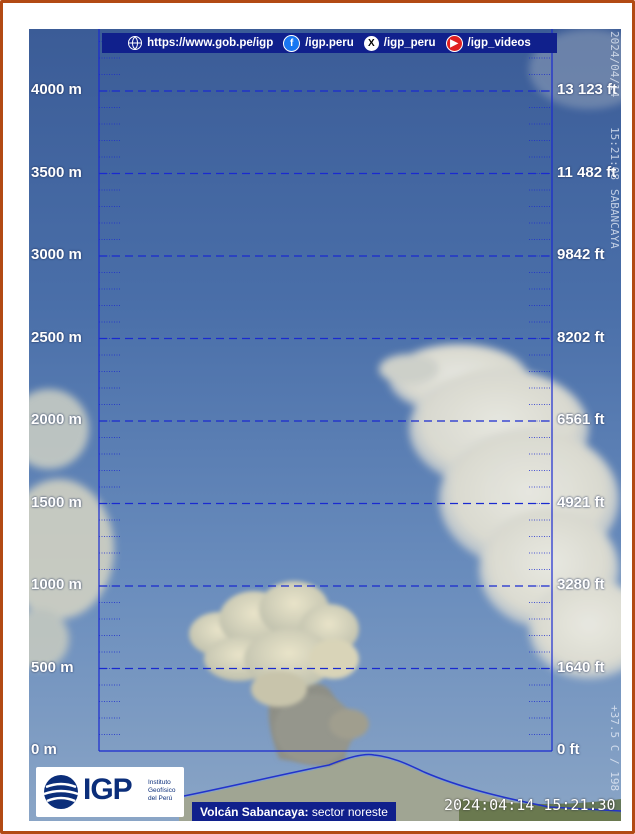 The height and width of the screenshot is (834, 635). Describe the element at coordinates (581, 337) in the screenshot. I see `scale-label-ft: 8202 ft` at that location.